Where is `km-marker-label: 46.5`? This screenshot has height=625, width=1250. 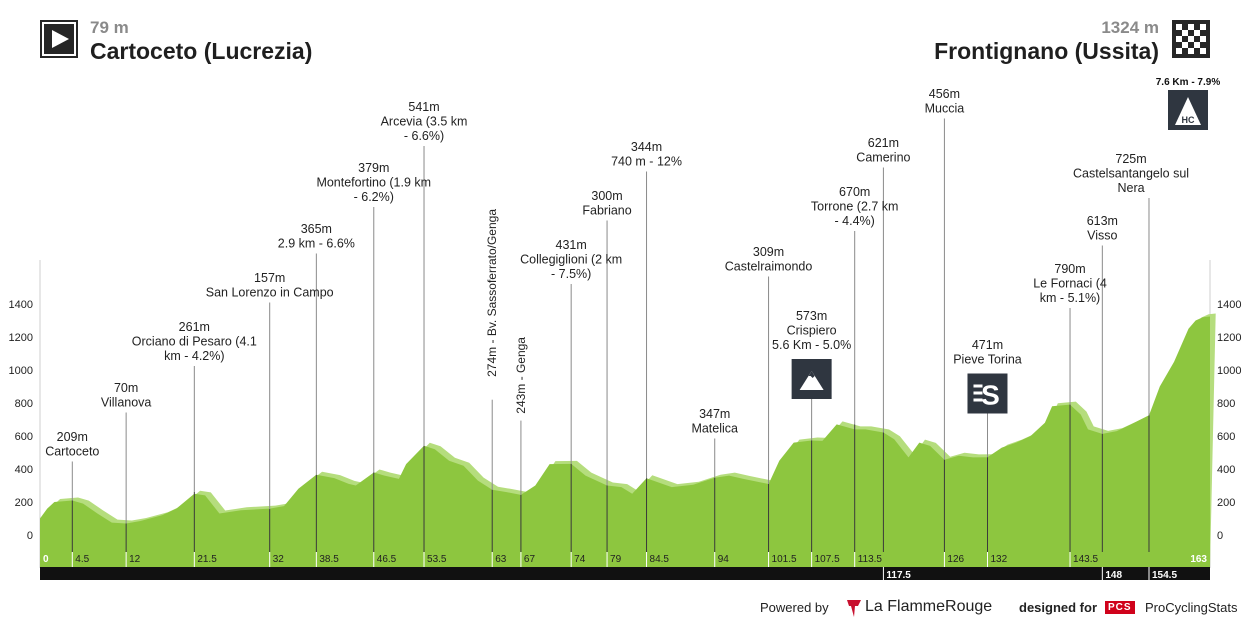 km-marker-label: 46.5 is located at coordinates (387, 559).